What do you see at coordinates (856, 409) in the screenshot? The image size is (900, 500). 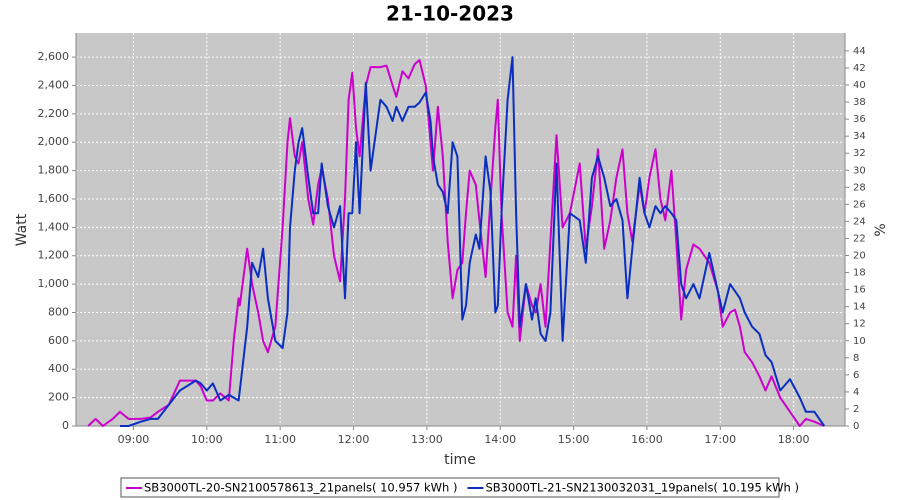 I see `y2-tick-label: 2` at bounding box center [856, 409].